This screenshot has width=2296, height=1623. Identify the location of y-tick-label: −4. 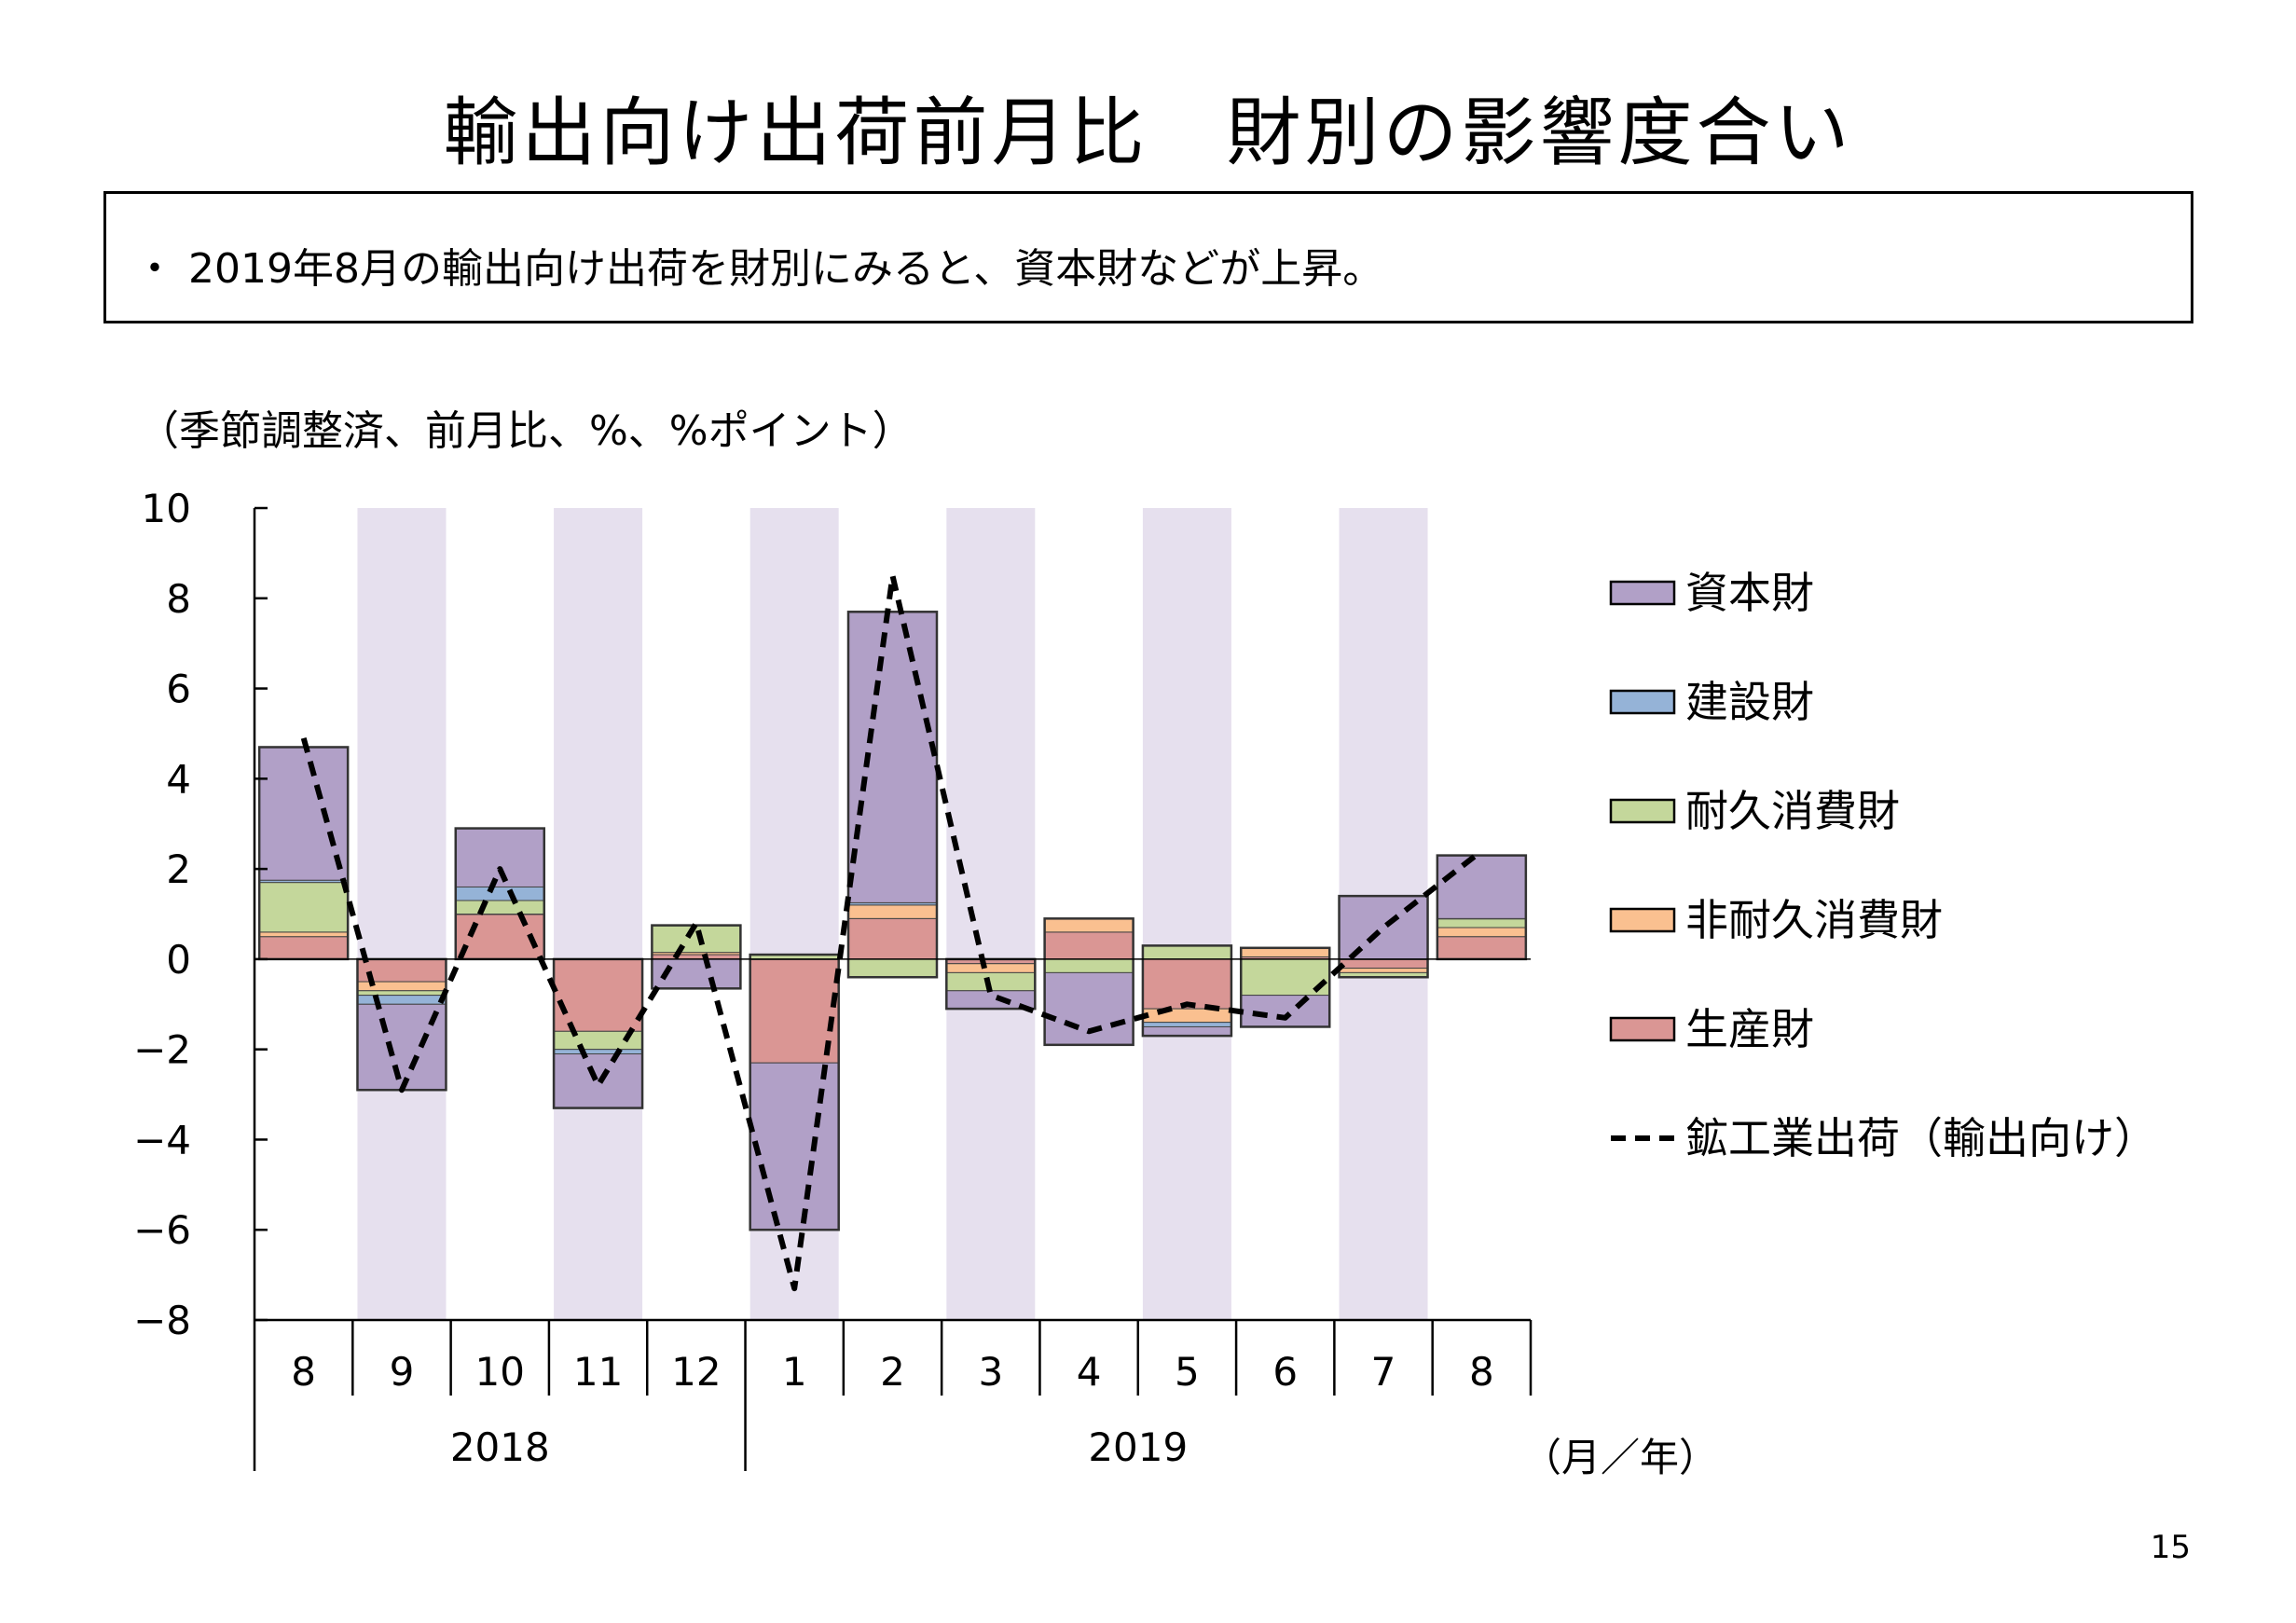
(162, 1139).